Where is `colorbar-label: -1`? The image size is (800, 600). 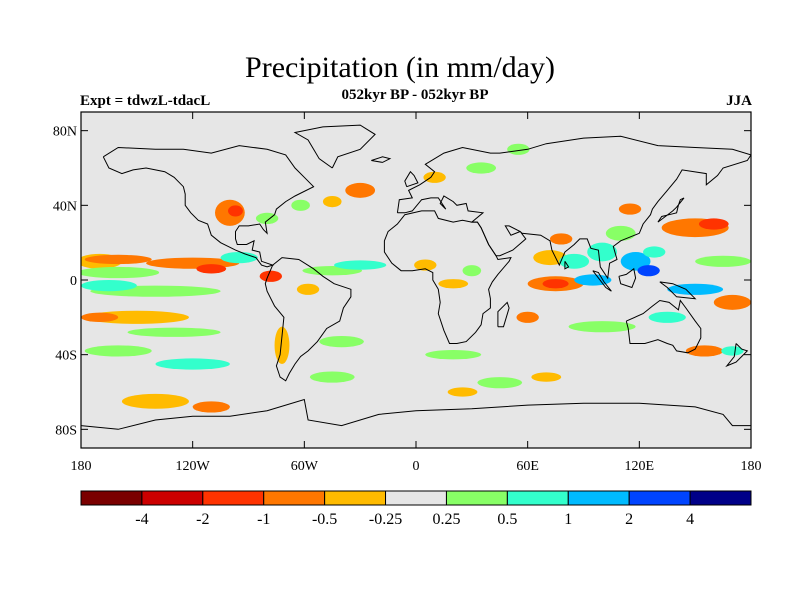 colorbar-label: -1 is located at coordinates (263, 519).